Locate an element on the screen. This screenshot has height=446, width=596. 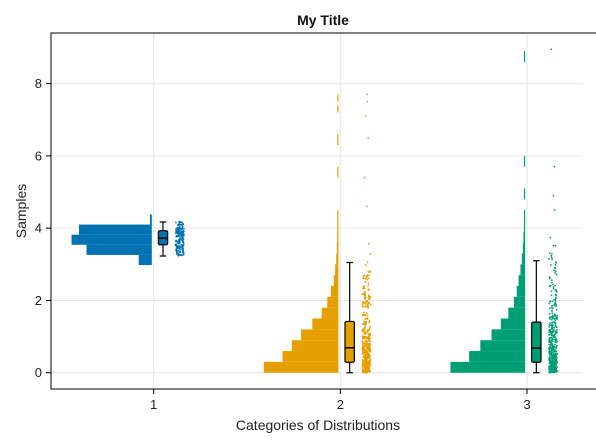
y-tick-label: 2 is located at coordinates (38, 300).